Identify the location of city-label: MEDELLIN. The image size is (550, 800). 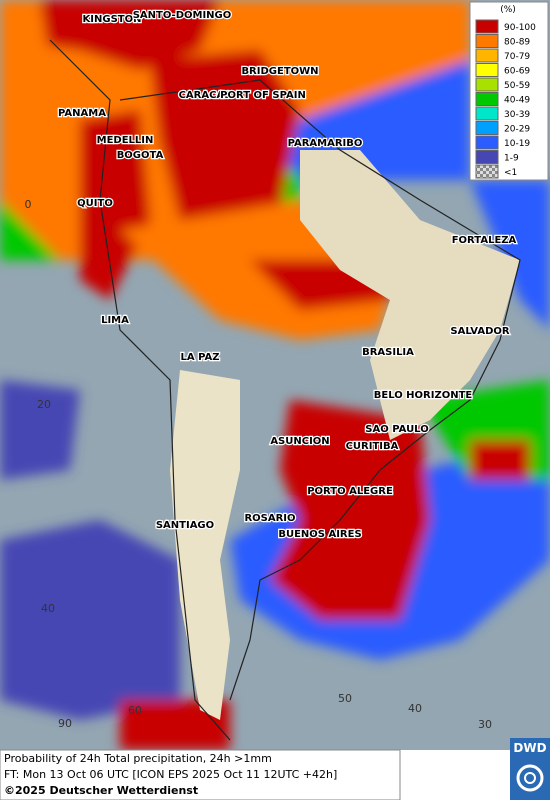
(125, 140).